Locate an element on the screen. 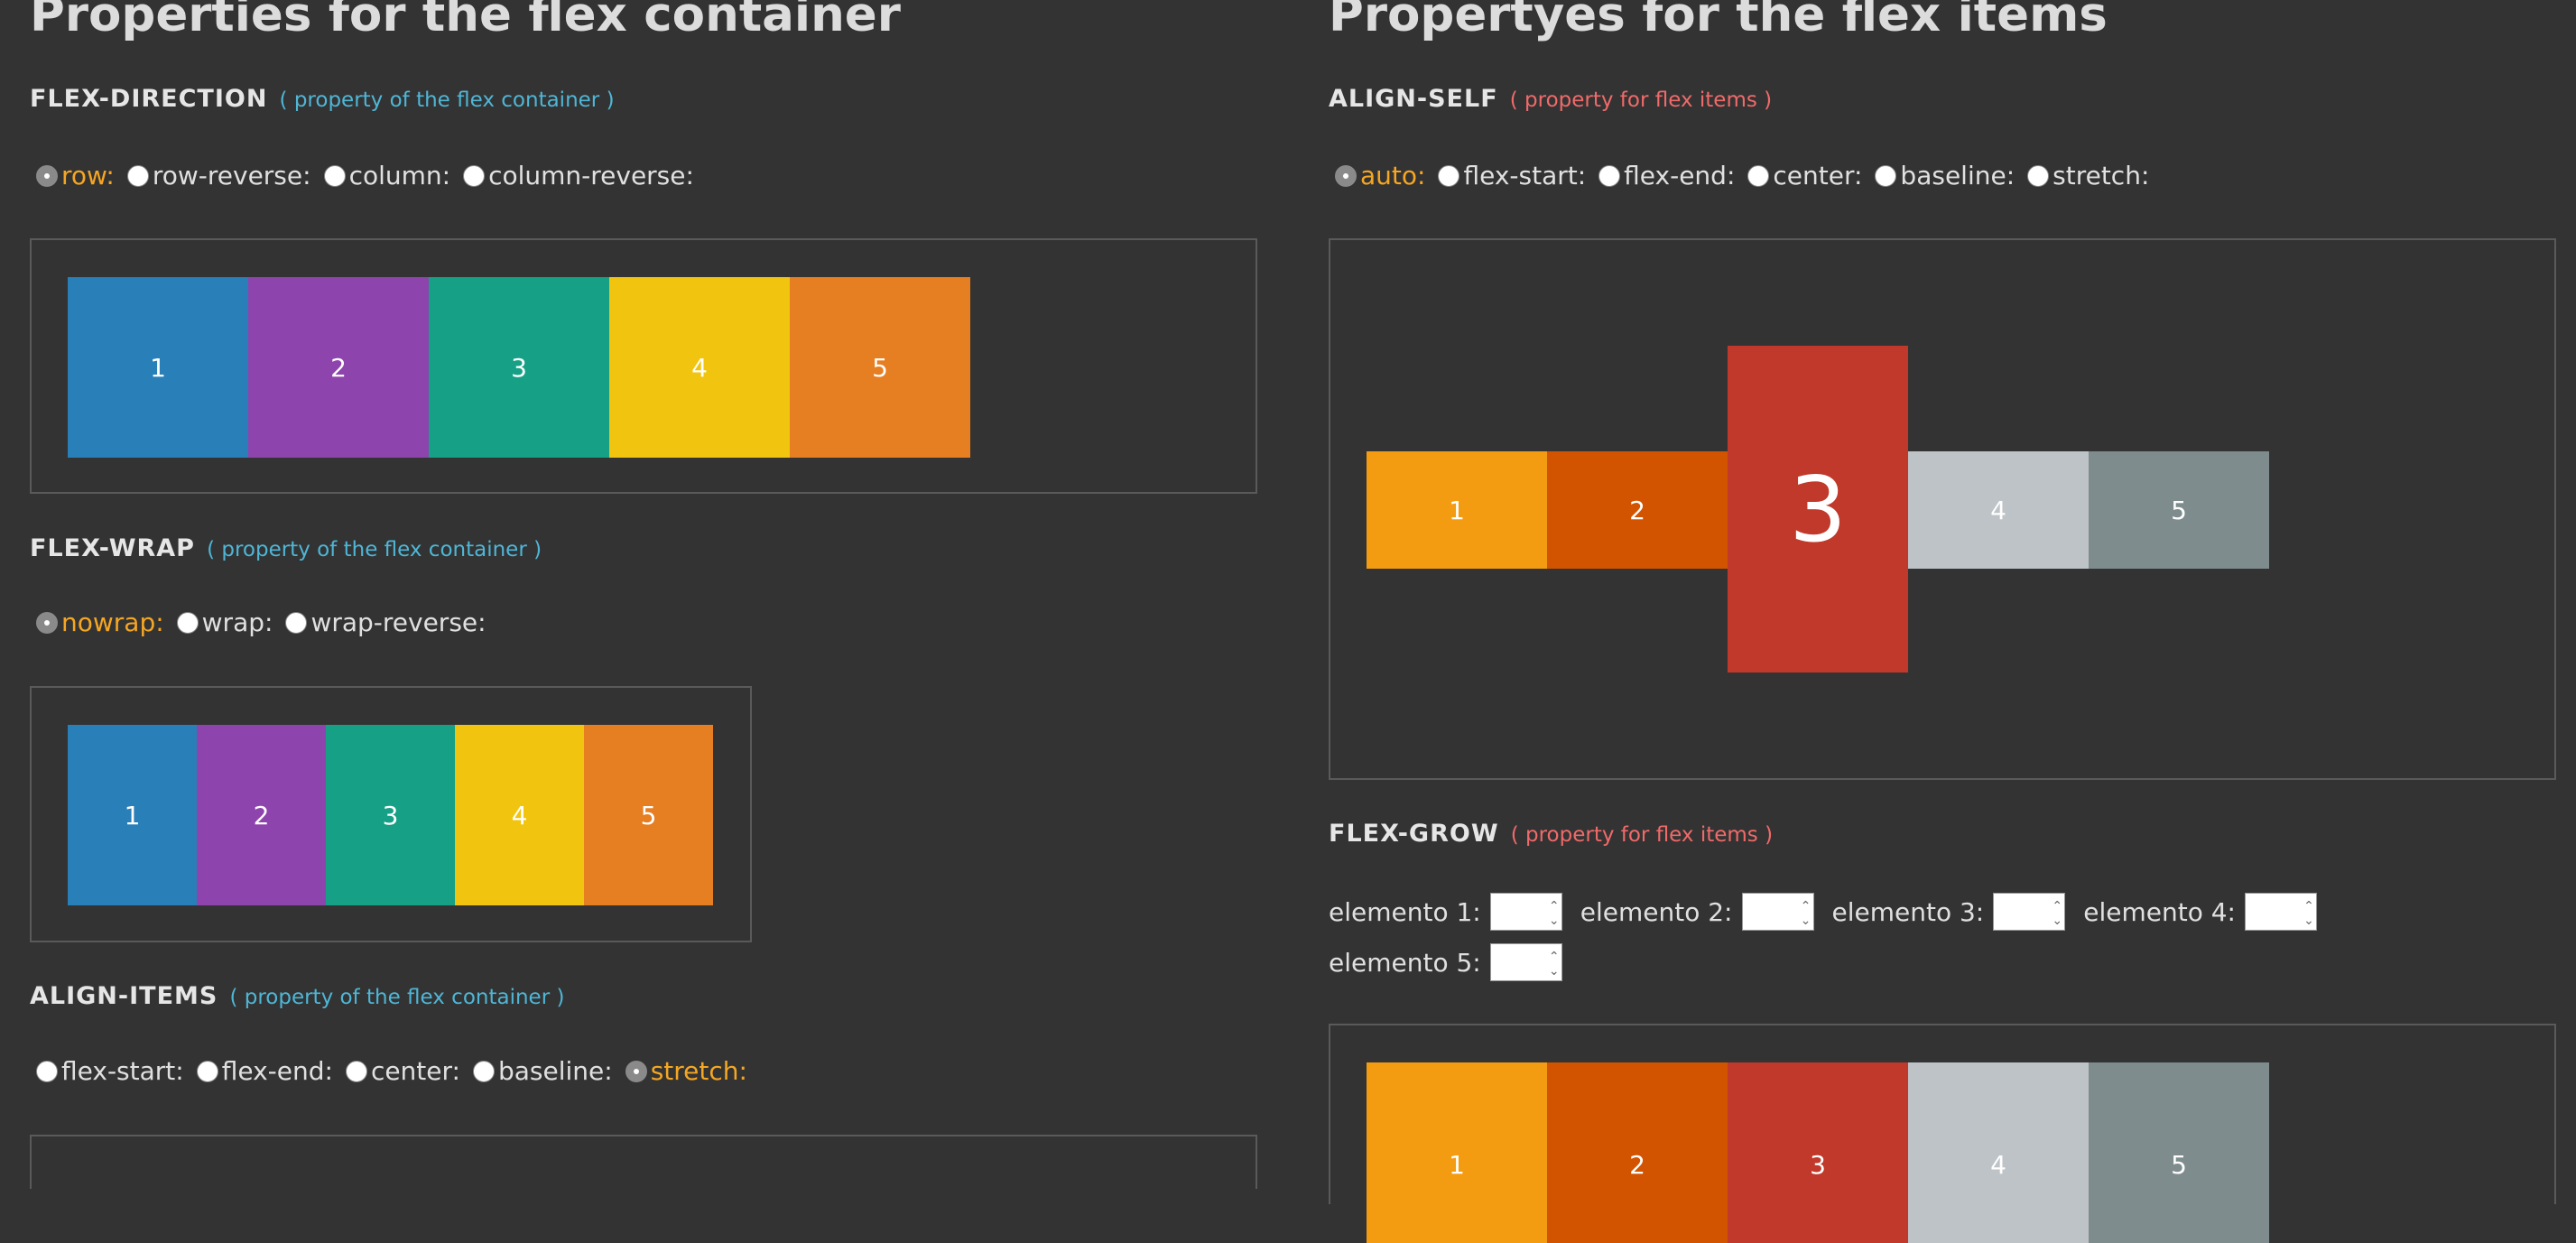  flex-direction-item-4: 4 is located at coordinates (700, 367).